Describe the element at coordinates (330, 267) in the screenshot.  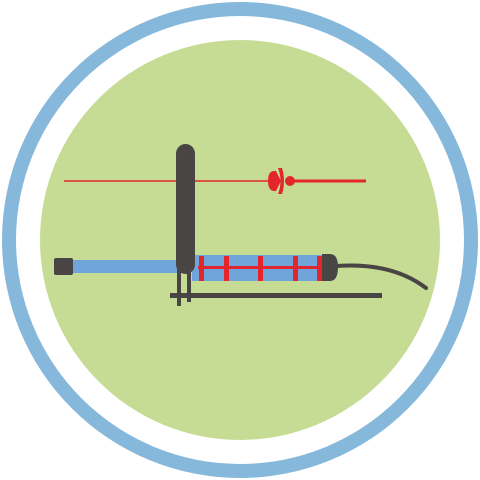
I see `handle-cap` at that location.